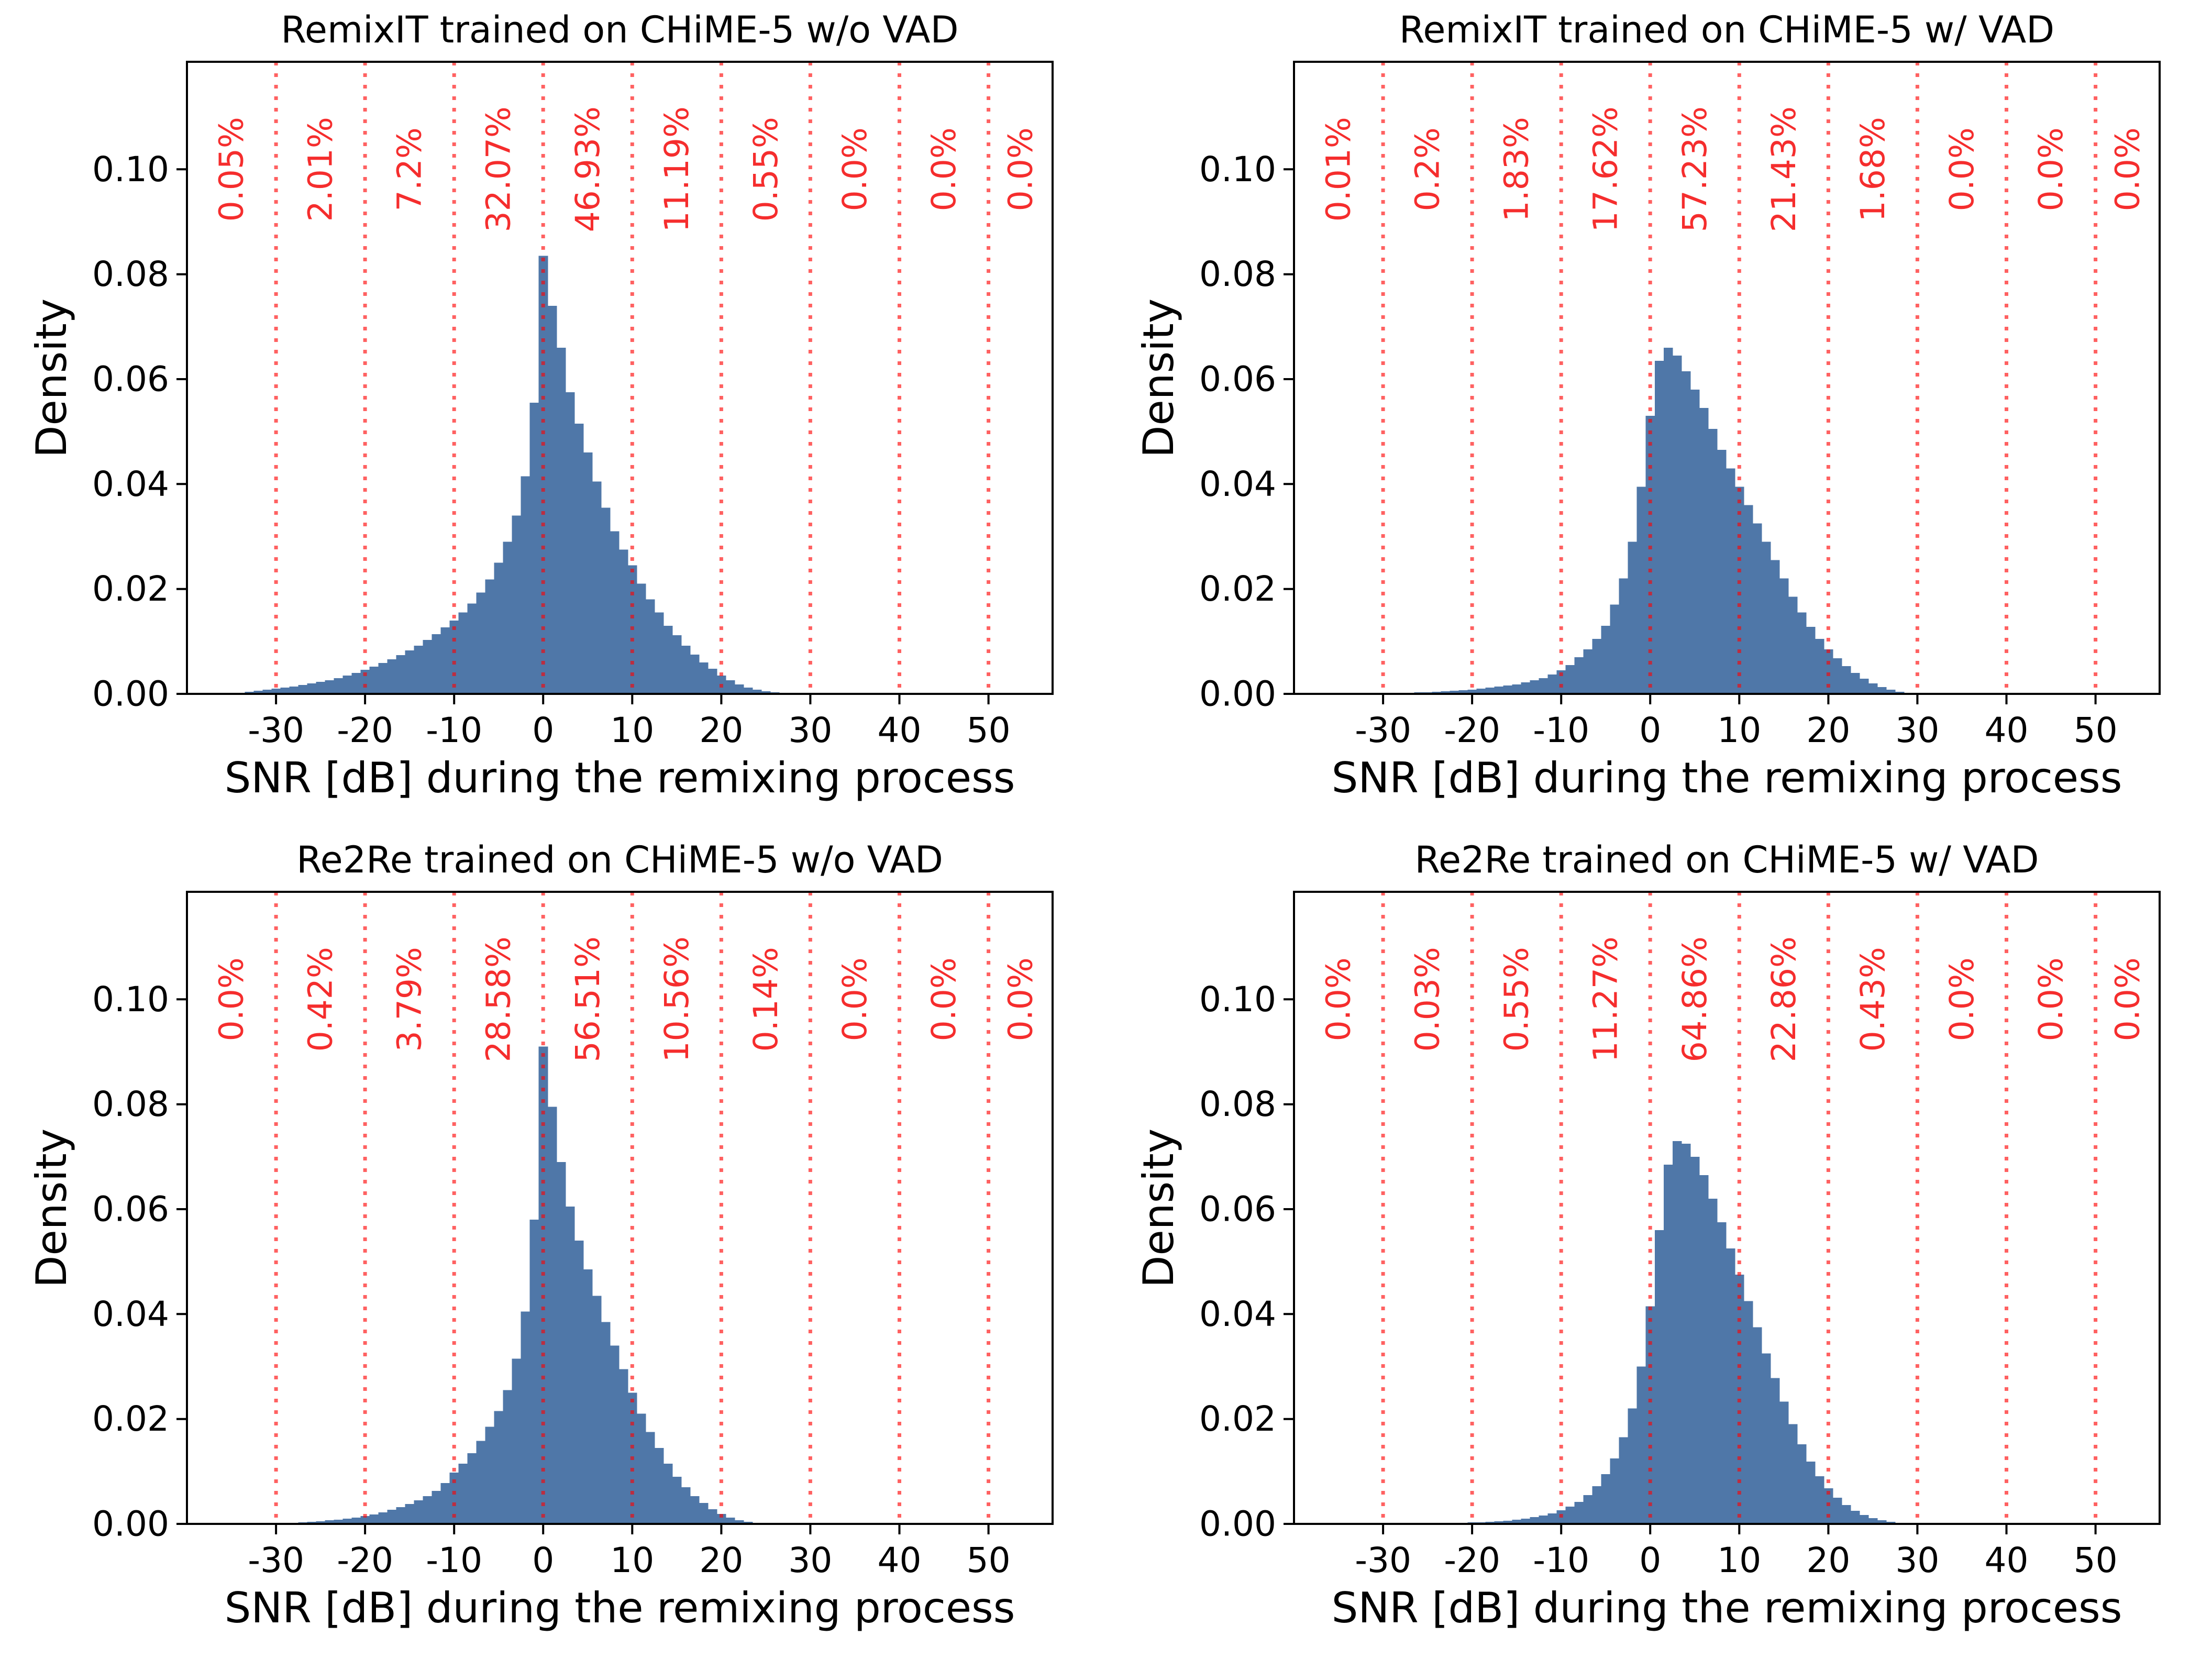 The height and width of the screenshot is (1659, 2212). Describe the element at coordinates (1428, 999) in the screenshot. I see `band-percentage-label: 0.03%` at that location.